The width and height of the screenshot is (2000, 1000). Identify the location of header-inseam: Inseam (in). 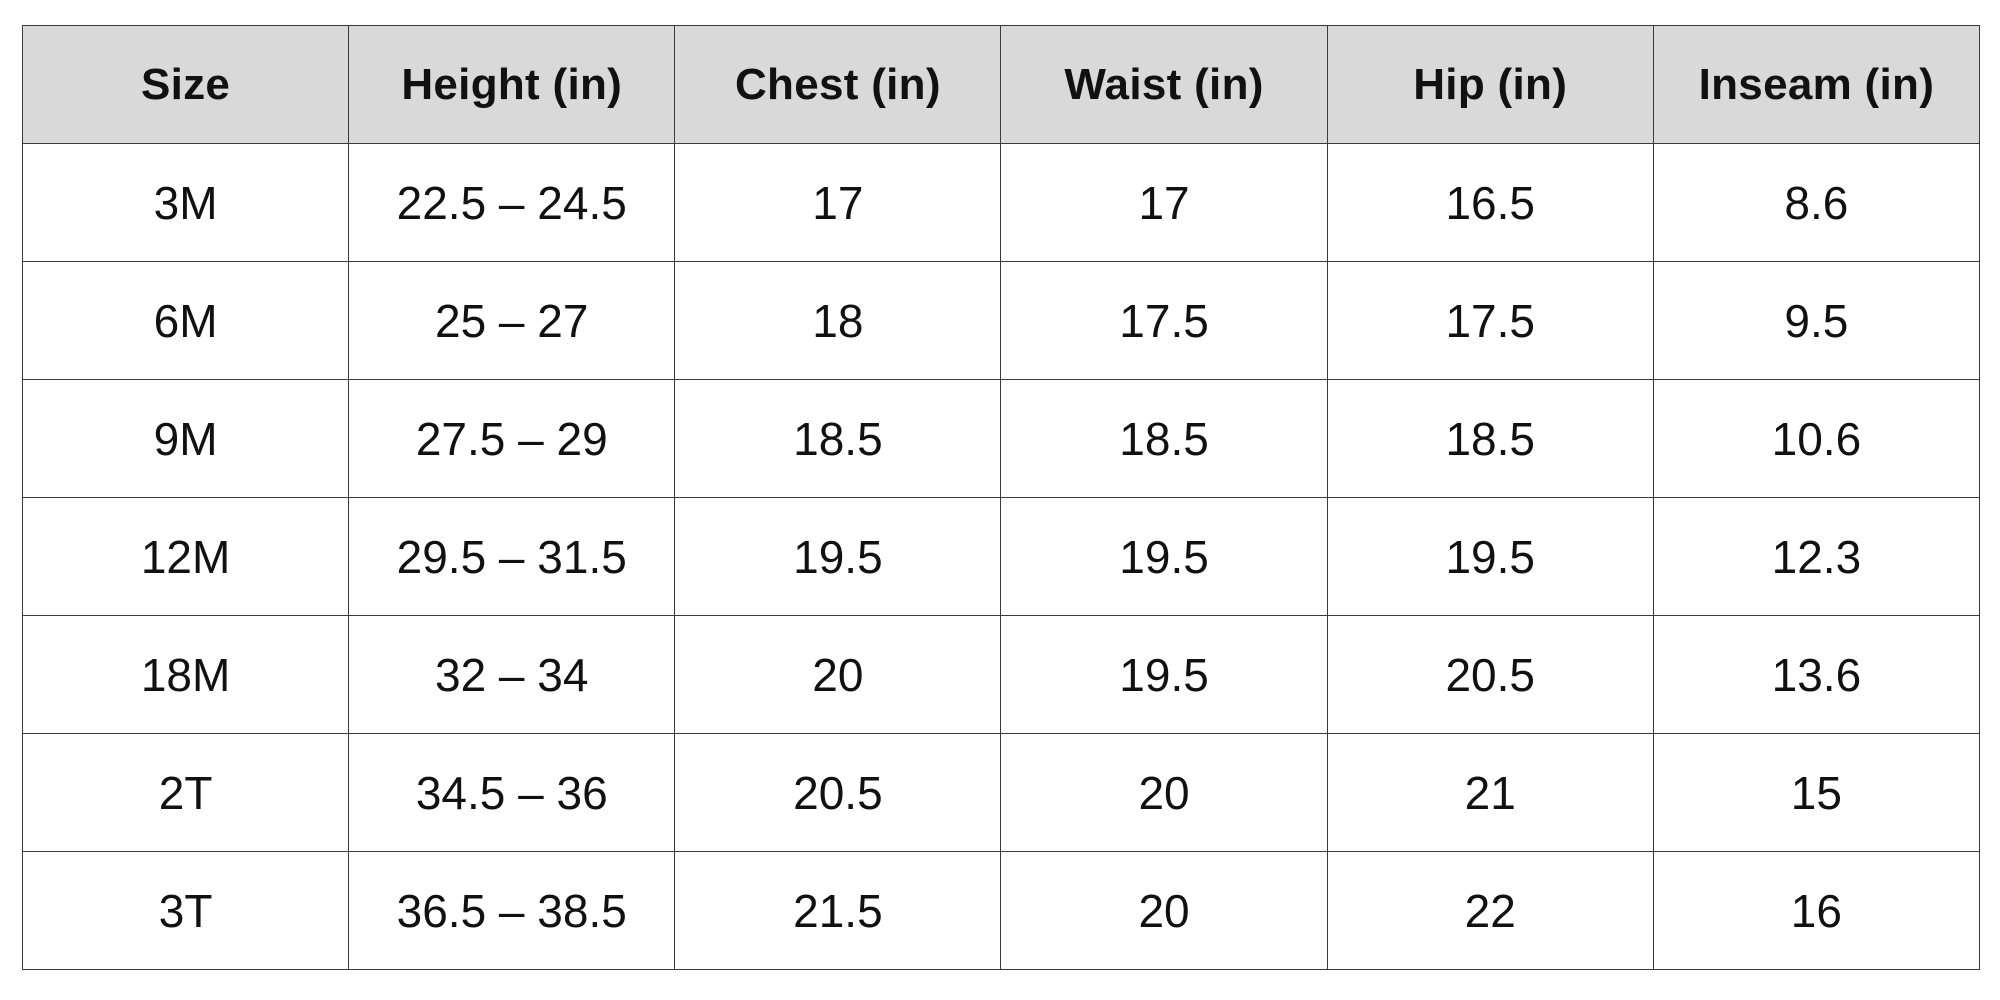
(1816, 84).